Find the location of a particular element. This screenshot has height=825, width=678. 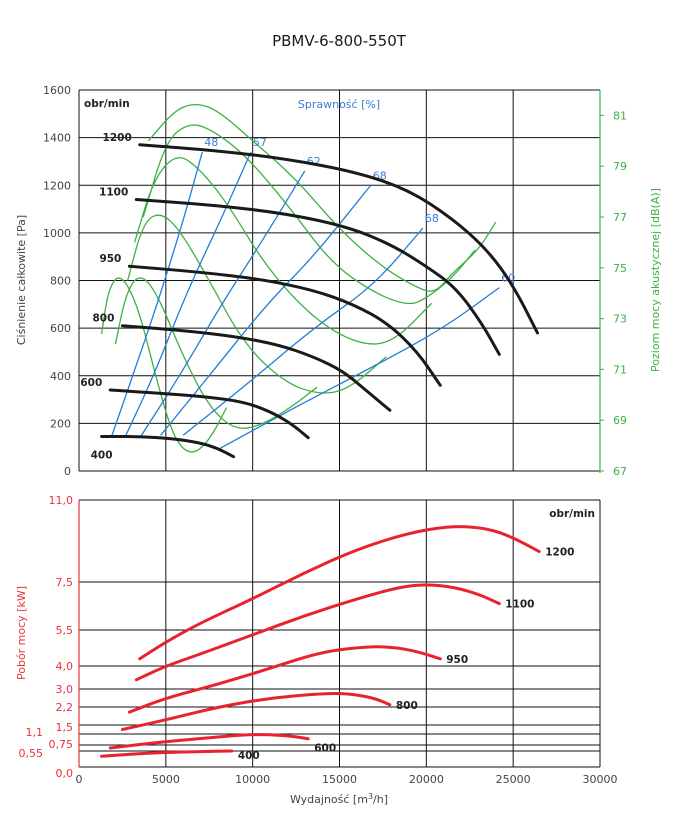

noise-tick-label: 79 is located at coordinates (620, 166).